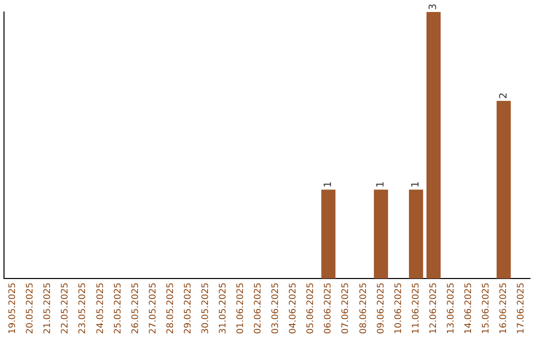 The height and width of the screenshot is (340, 540). I want to click on x-tick-label: 02.06.2025, so click(259, 308).